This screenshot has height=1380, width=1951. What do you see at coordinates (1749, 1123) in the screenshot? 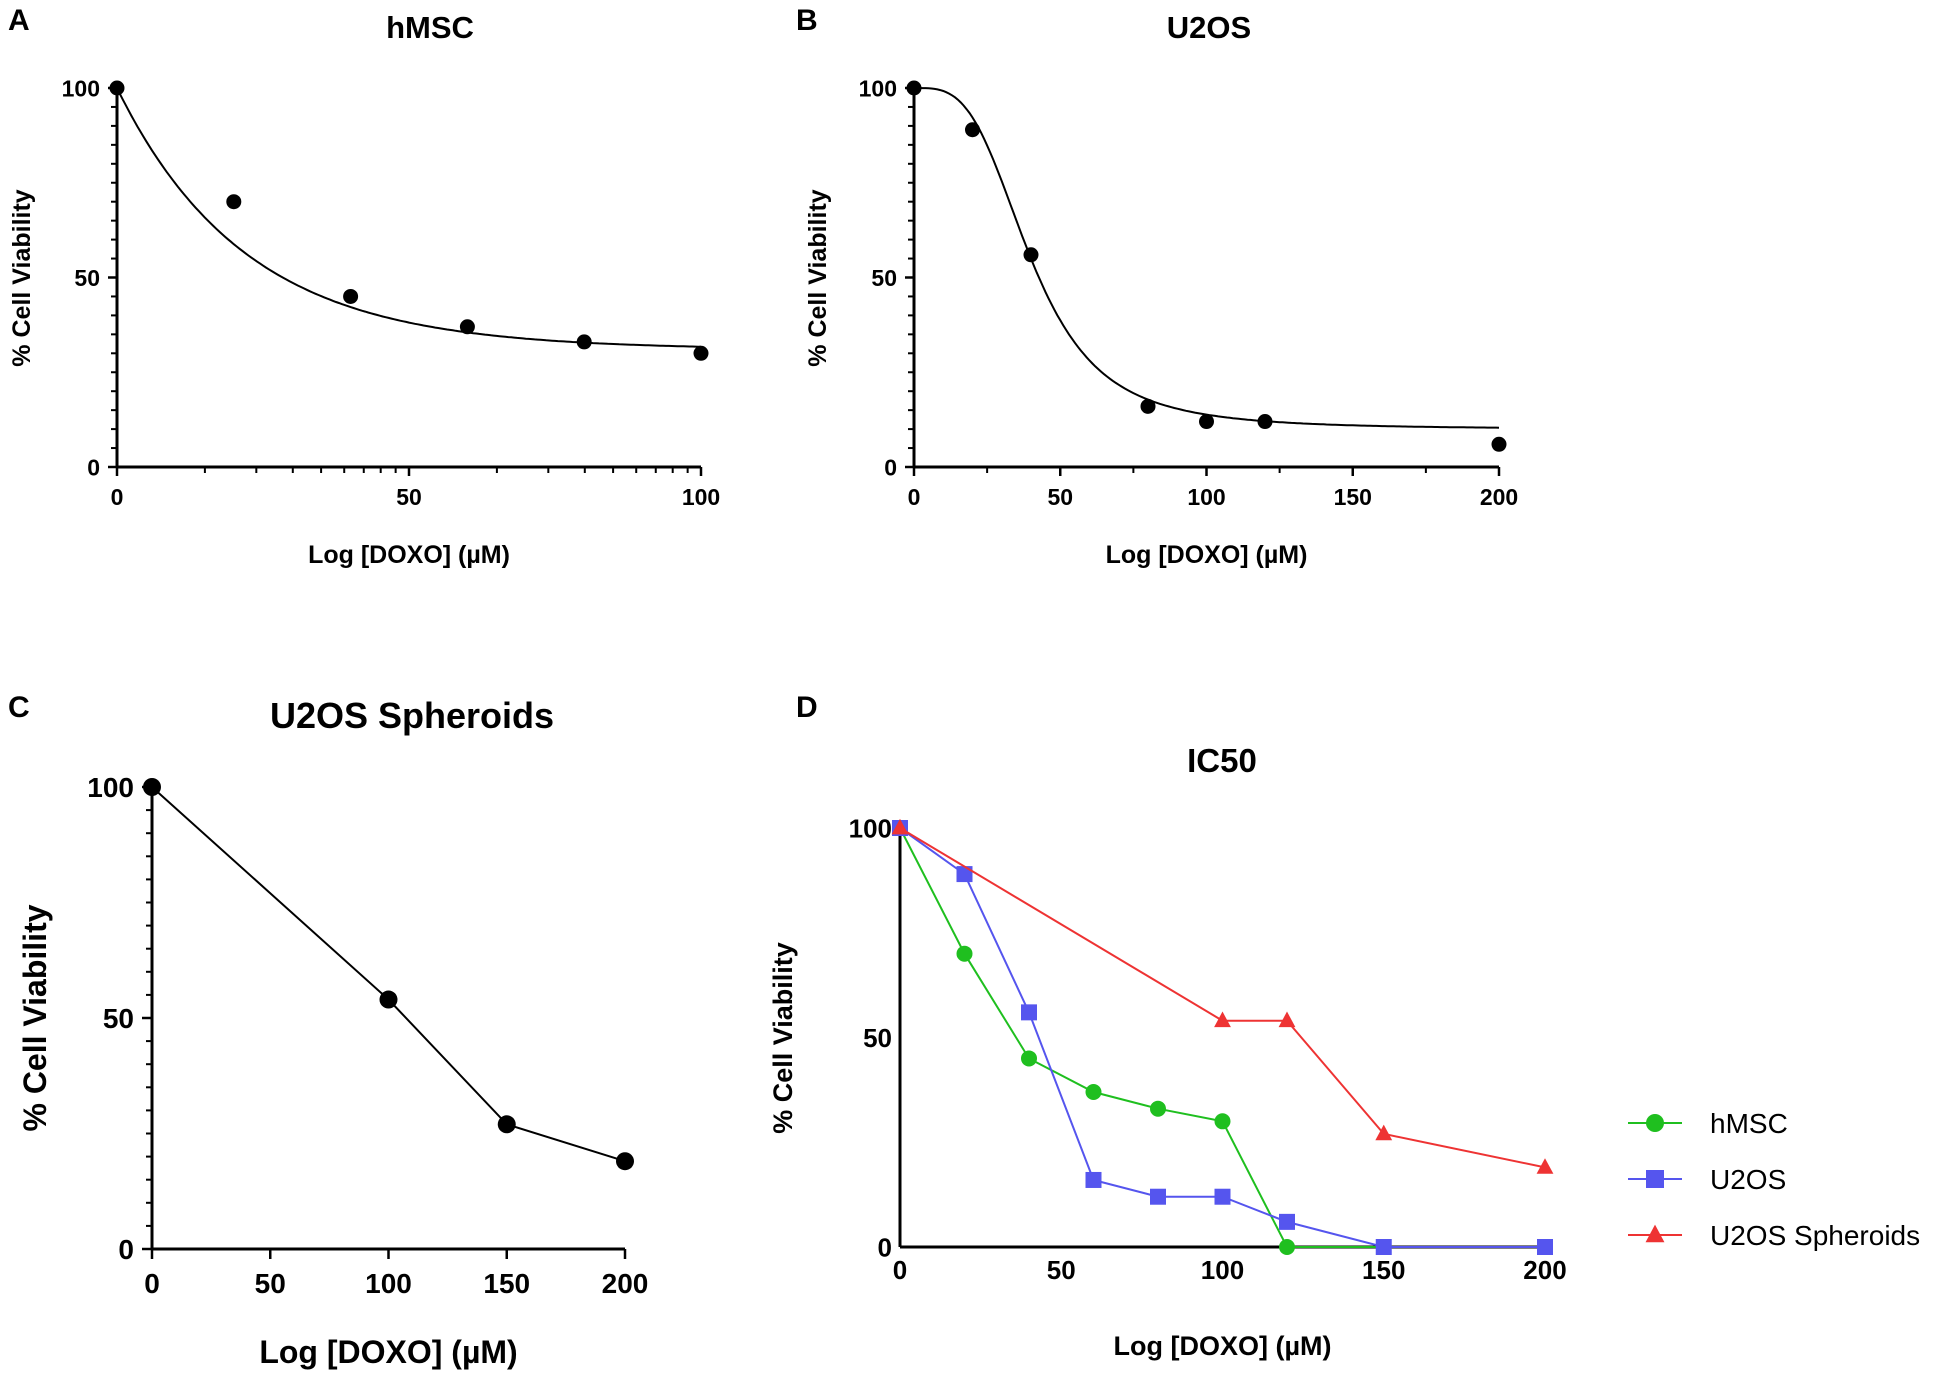
I see `legend-label: hMSC` at bounding box center [1749, 1123].